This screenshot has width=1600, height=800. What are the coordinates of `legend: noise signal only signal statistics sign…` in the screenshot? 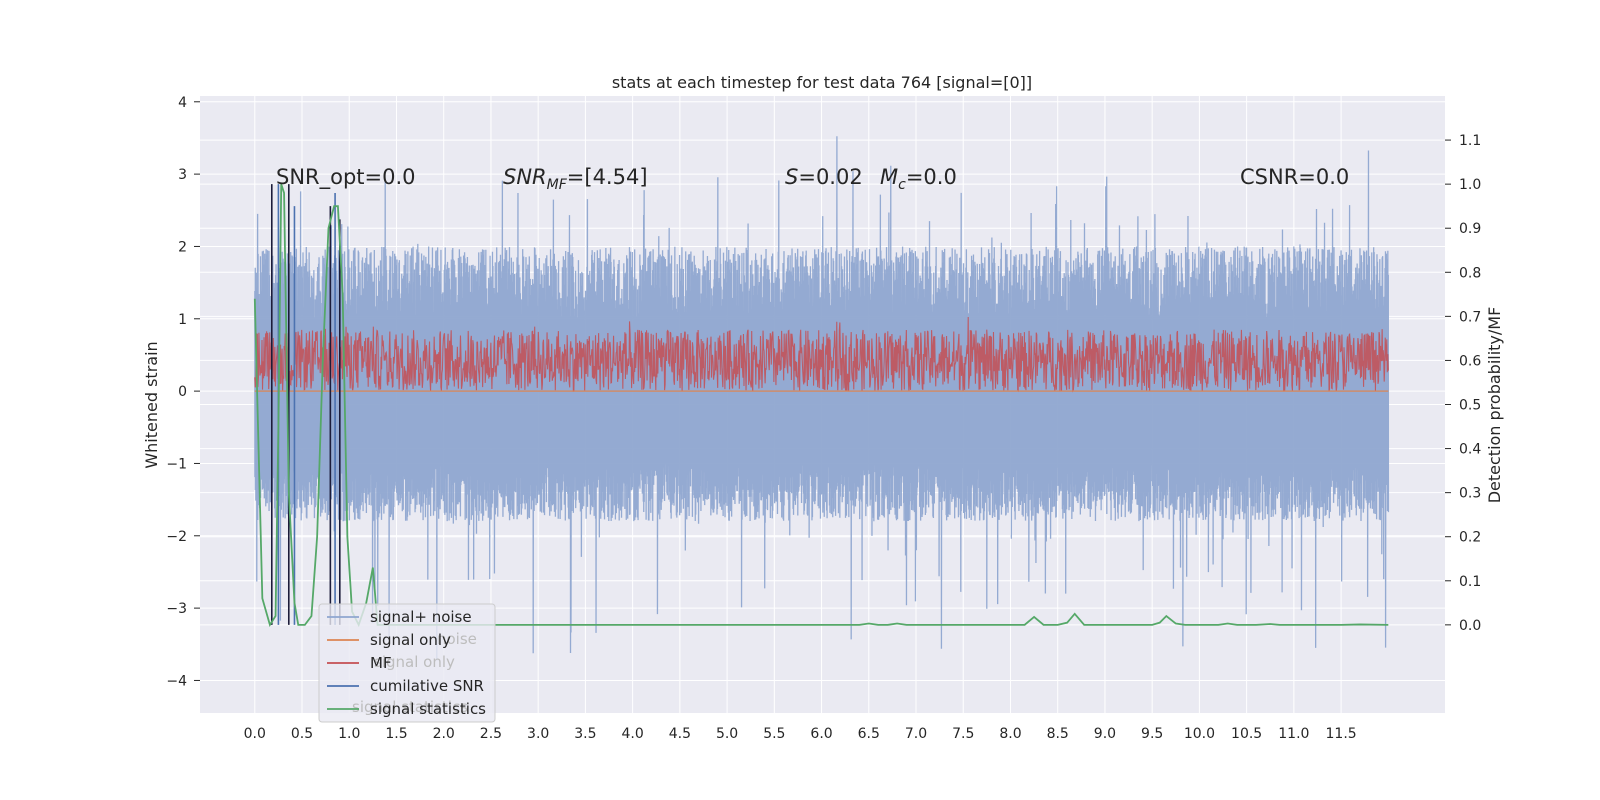 It's located at (407, 663).